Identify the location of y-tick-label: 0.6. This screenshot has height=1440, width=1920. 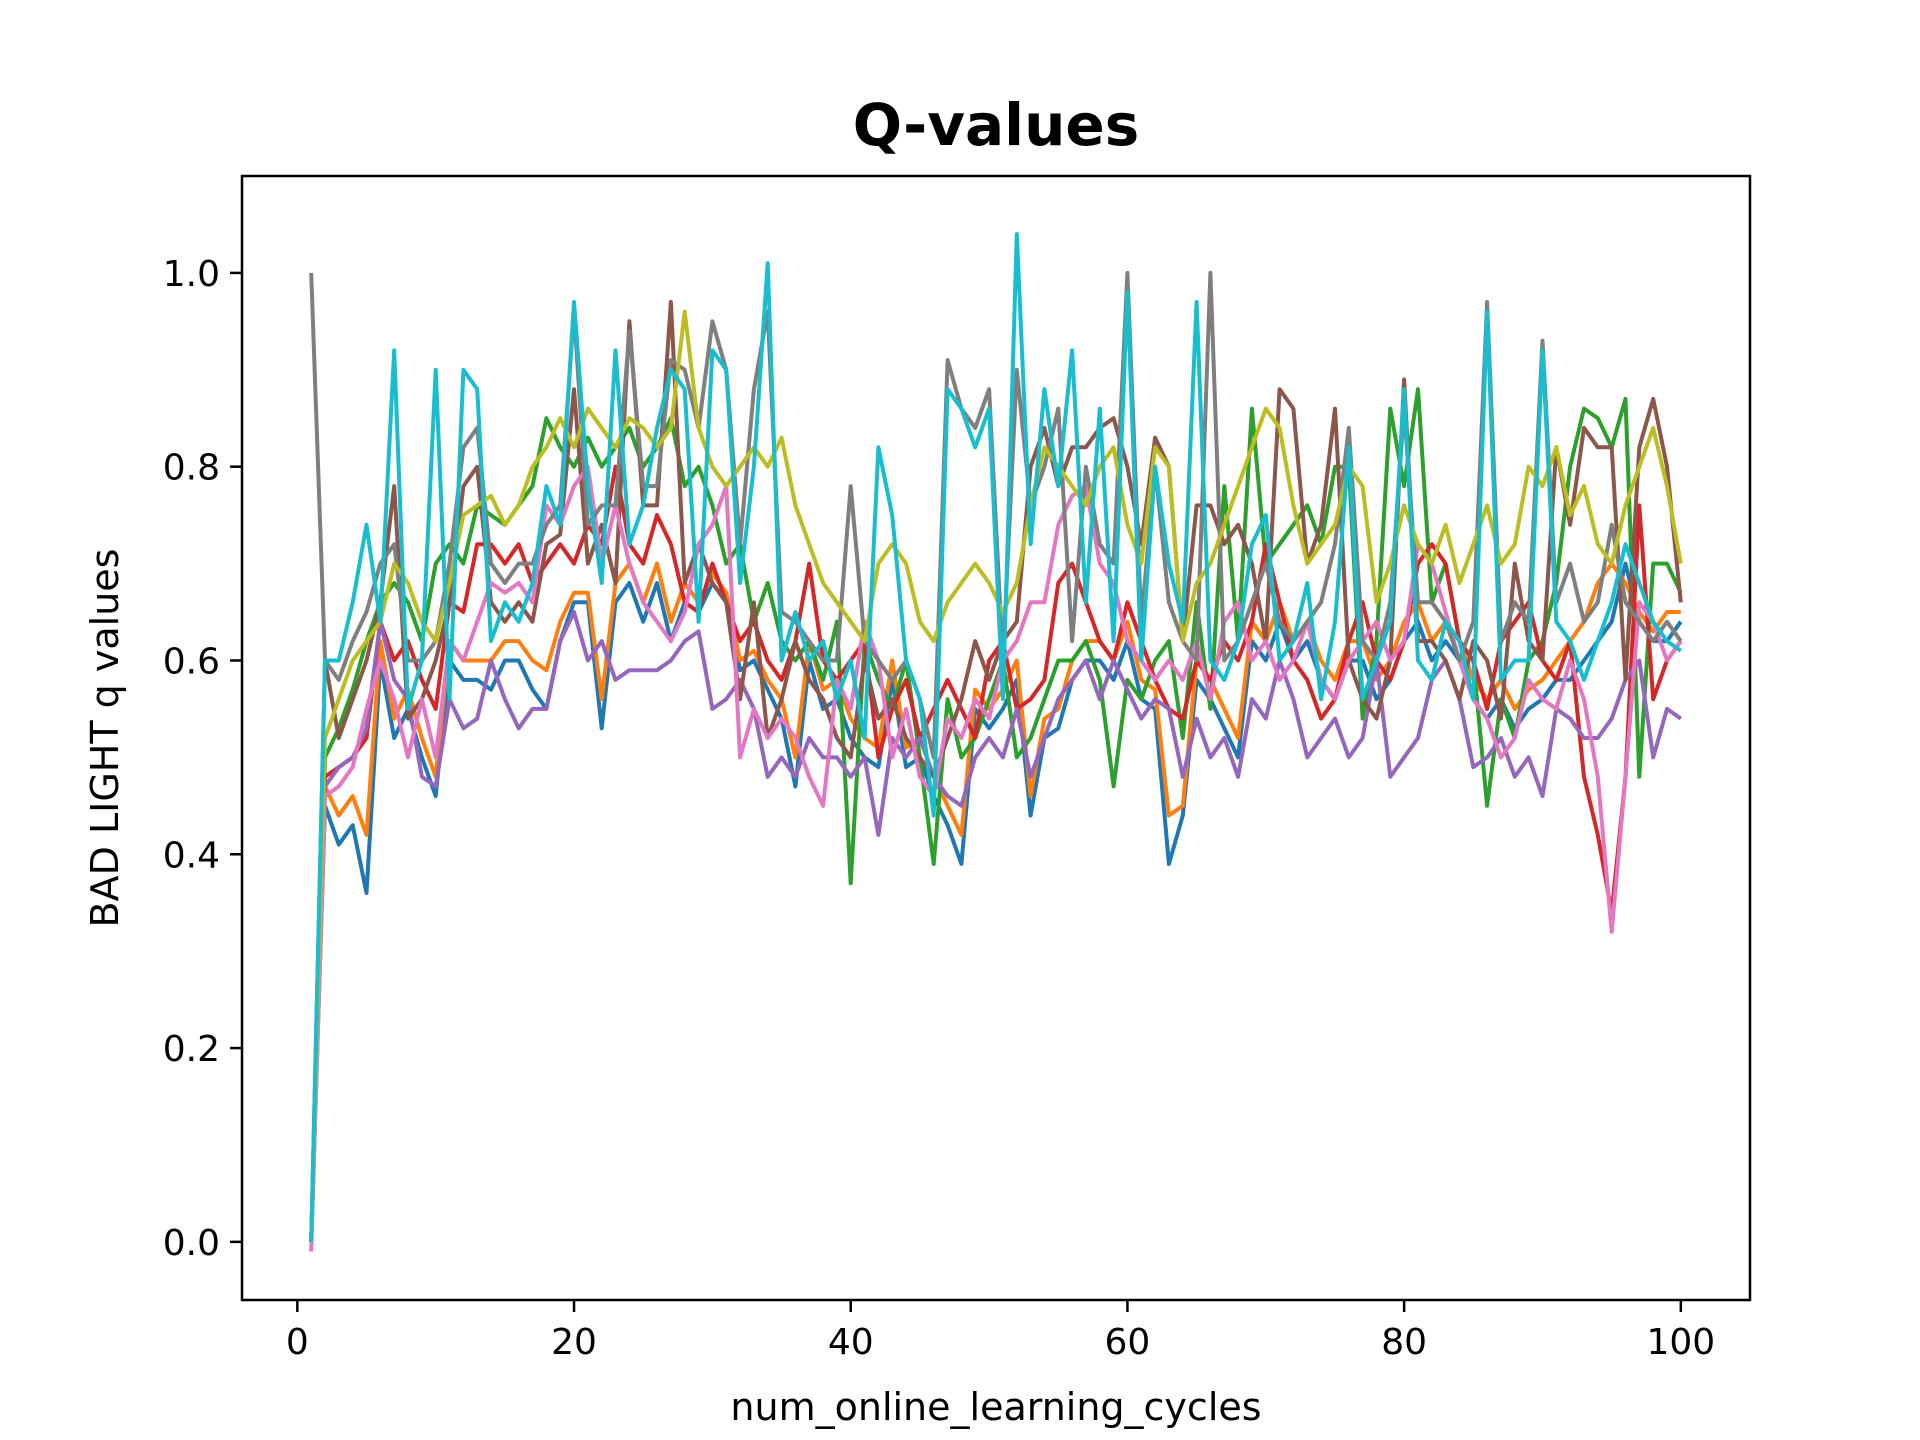
(191, 661).